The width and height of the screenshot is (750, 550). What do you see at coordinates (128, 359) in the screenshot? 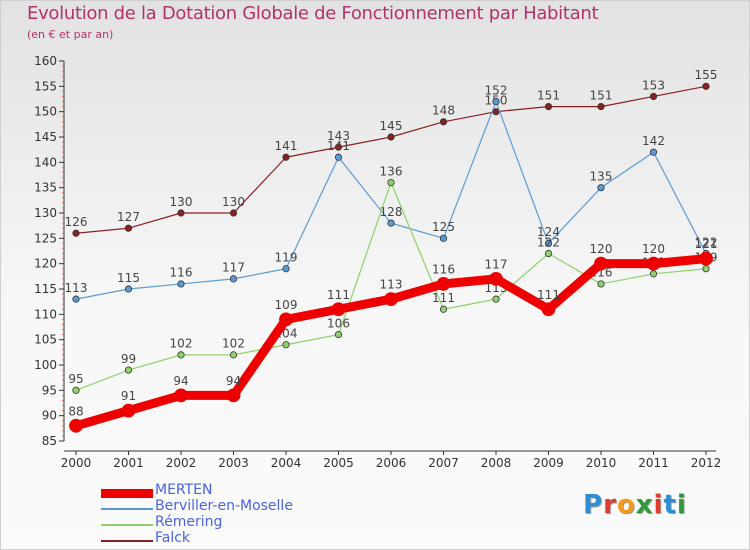
I see `data-label-r-mering: 99` at bounding box center [128, 359].